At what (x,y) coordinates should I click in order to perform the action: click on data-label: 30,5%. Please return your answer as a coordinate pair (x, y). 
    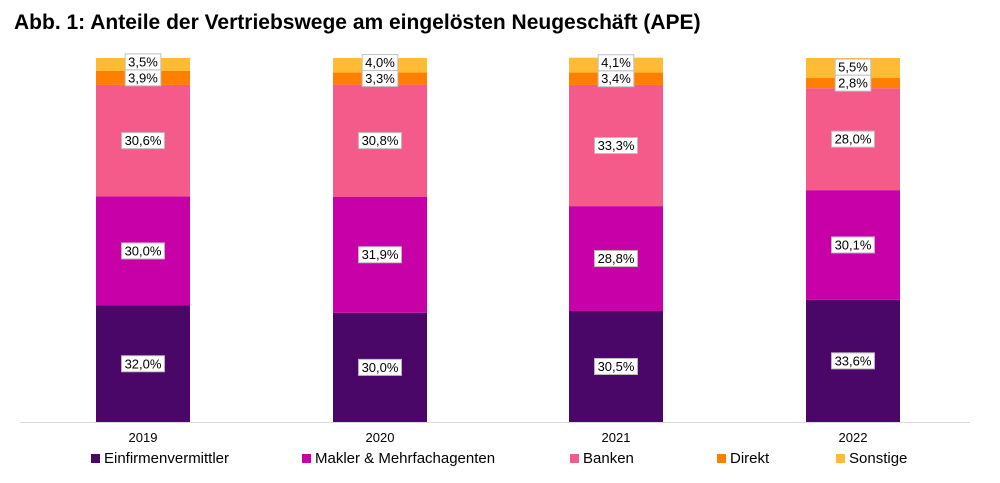
    Looking at the image, I should click on (616, 366).